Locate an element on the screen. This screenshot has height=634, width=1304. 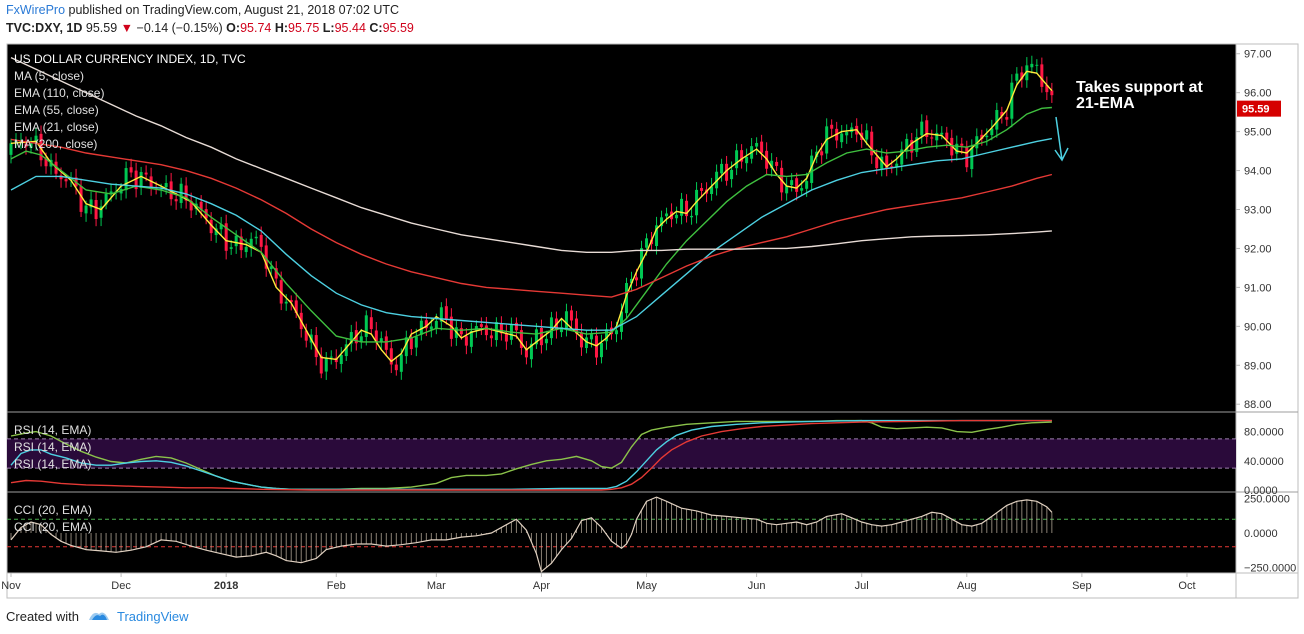
price-tick-label: 96.00 is located at coordinates (1258, 94).